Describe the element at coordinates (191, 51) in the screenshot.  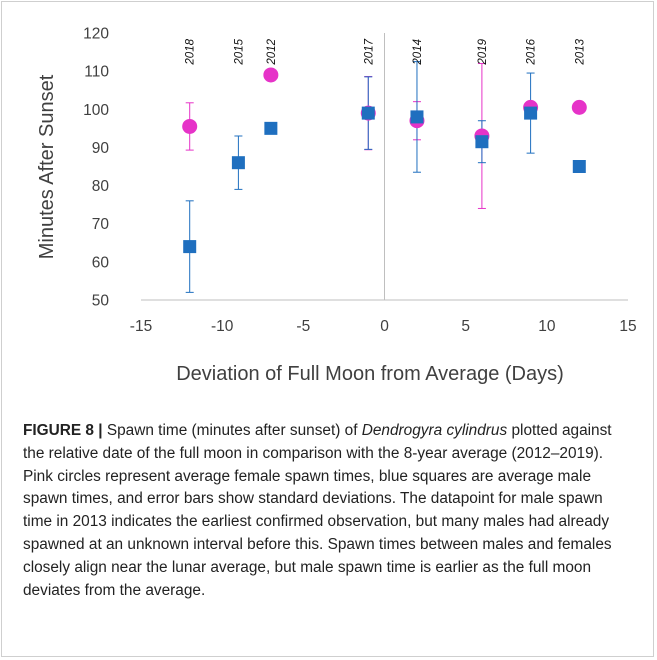
I see `year-label: 2018` at that location.